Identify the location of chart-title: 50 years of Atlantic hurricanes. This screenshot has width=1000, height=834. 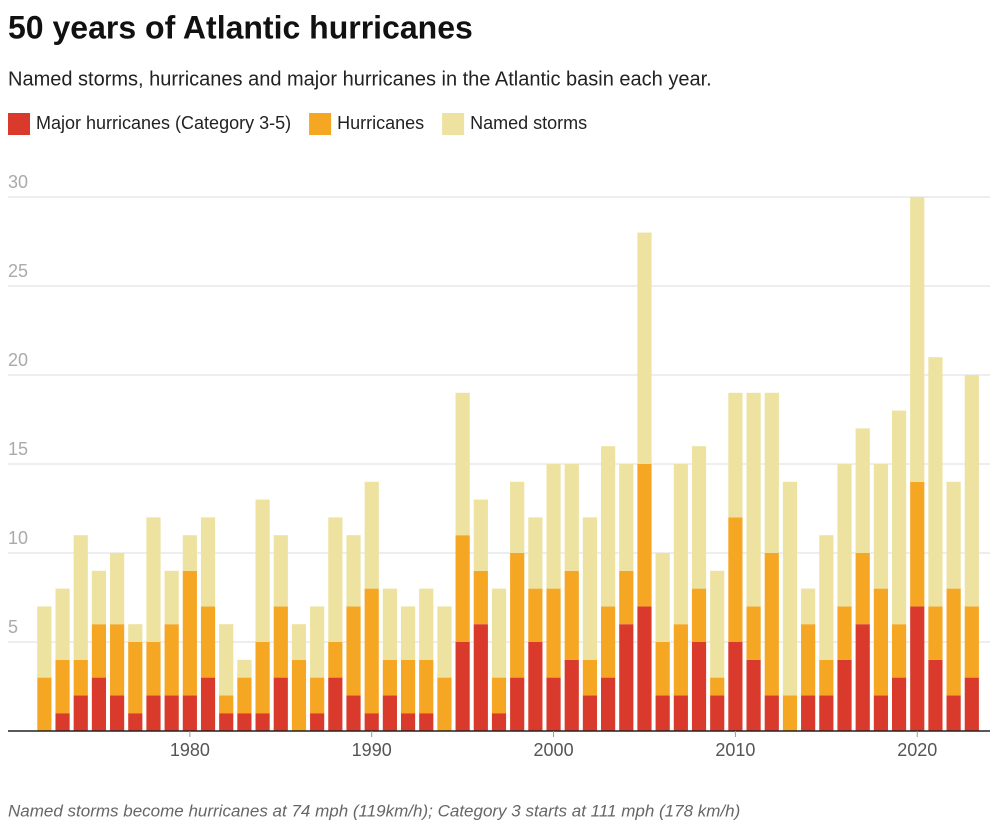
(240, 27).